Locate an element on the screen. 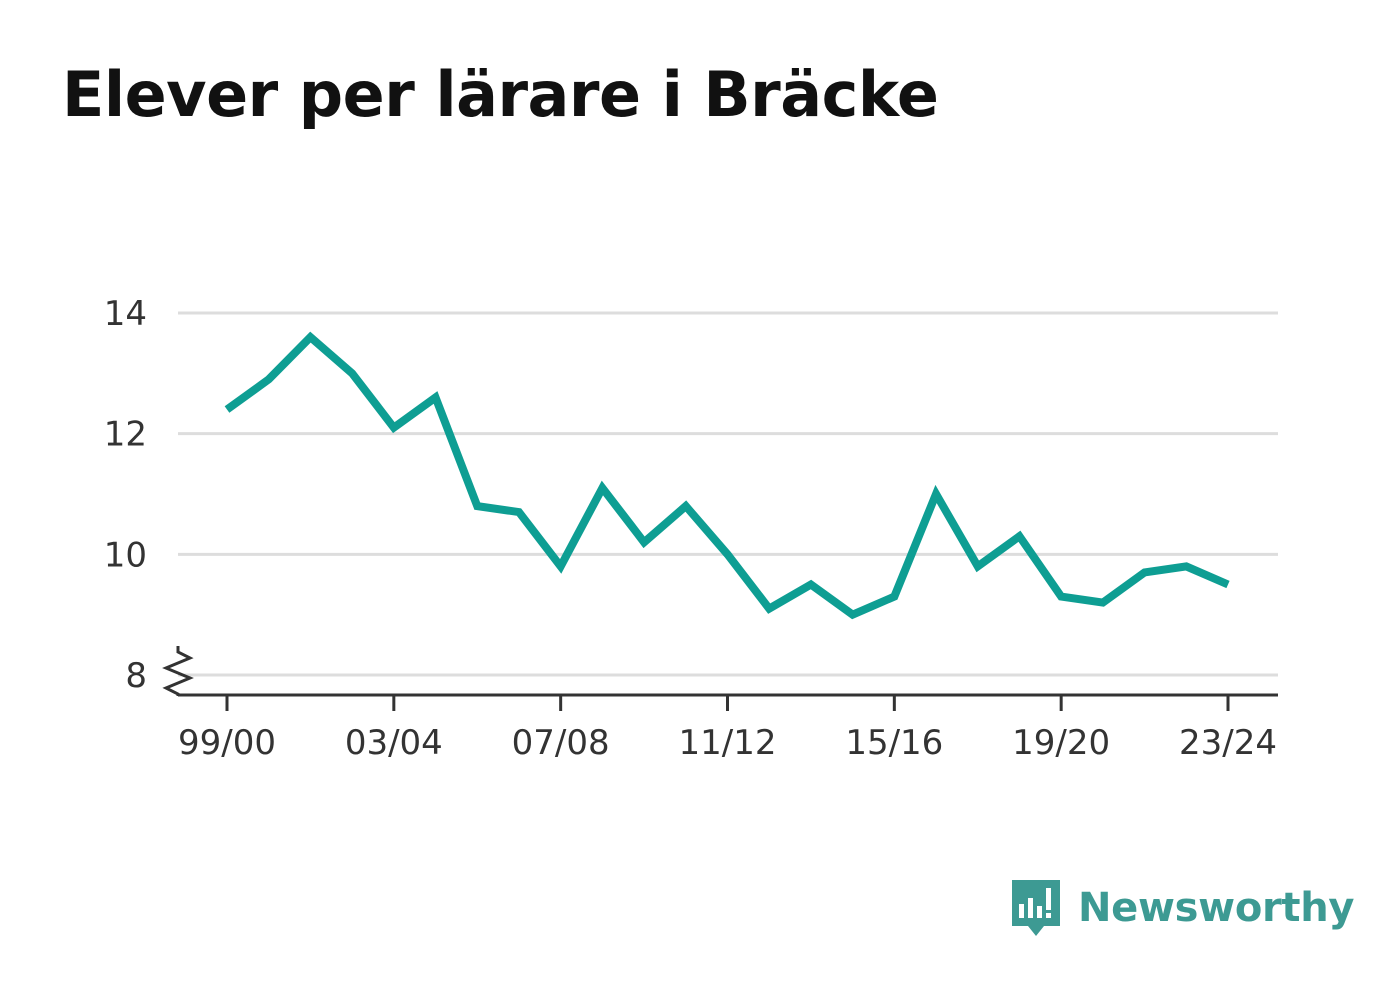 The height and width of the screenshot is (999, 1382). y-tick-label-8: 8 is located at coordinates (136, 676).